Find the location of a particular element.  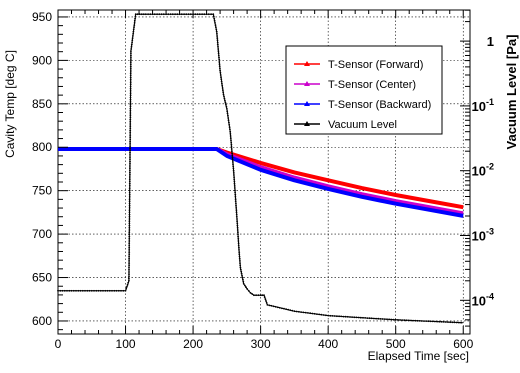

y2-axis-label: Vacuum Level [Pa] is located at coordinates (511, 92).